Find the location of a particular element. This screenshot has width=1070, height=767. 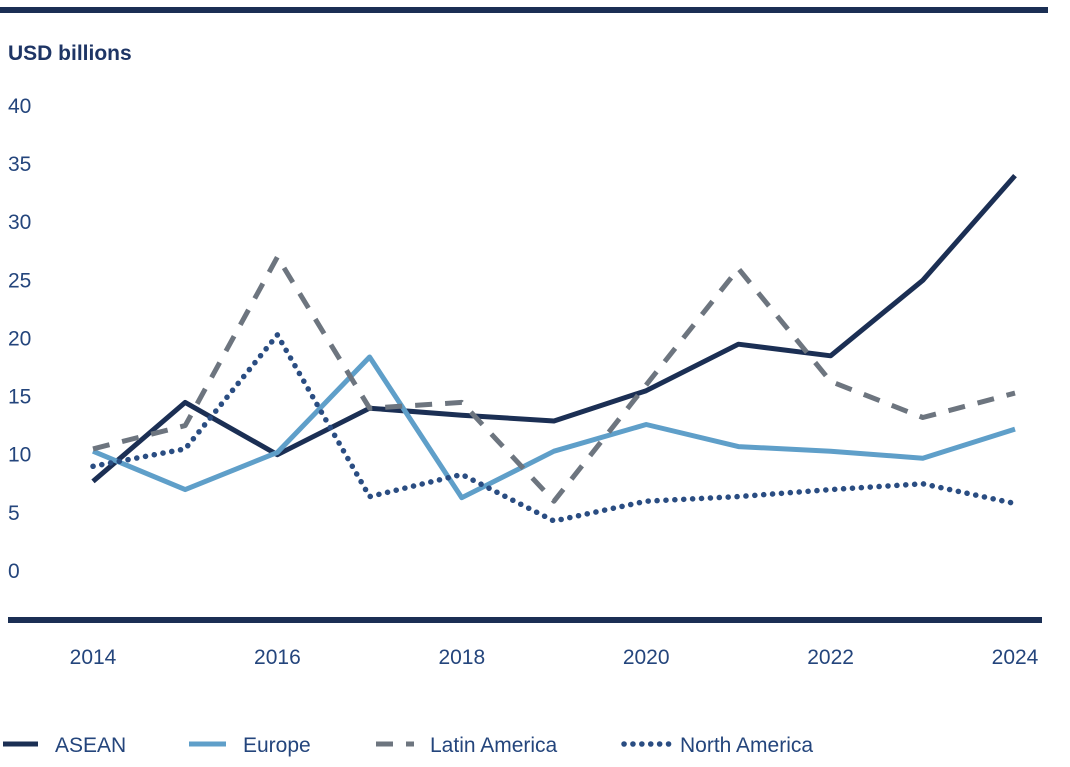

y-tick-label-30: 30 is located at coordinates (19, 222).